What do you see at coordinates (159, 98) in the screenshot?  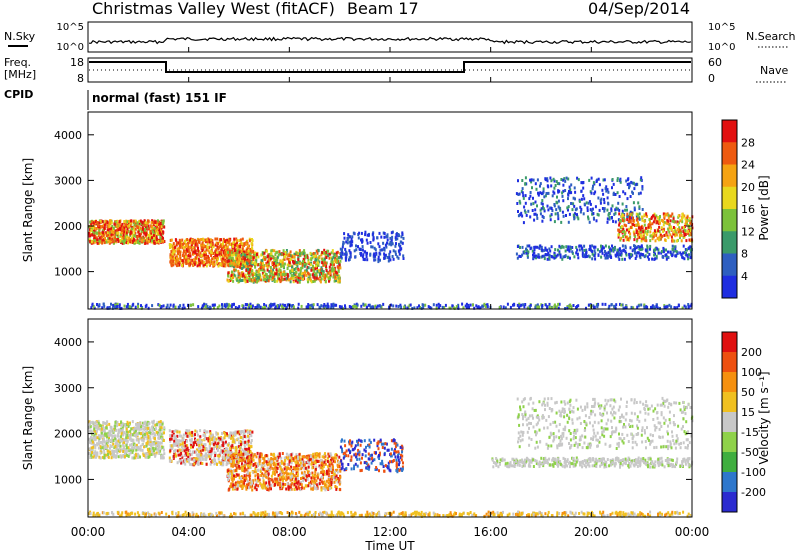 I see `cpid-text: normal (fast) 151 IF` at bounding box center [159, 98].